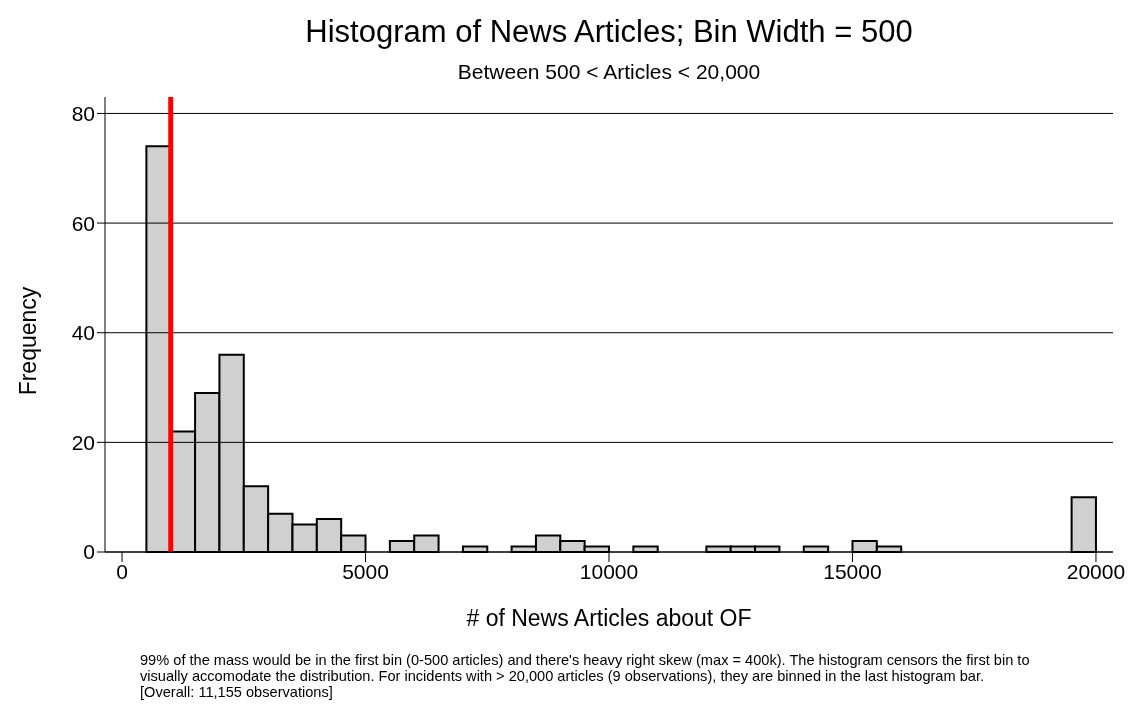 The height and width of the screenshot is (724, 1143). I want to click on chart-subtitle: Between 500 < Articles < 20,000, so click(609, 72).